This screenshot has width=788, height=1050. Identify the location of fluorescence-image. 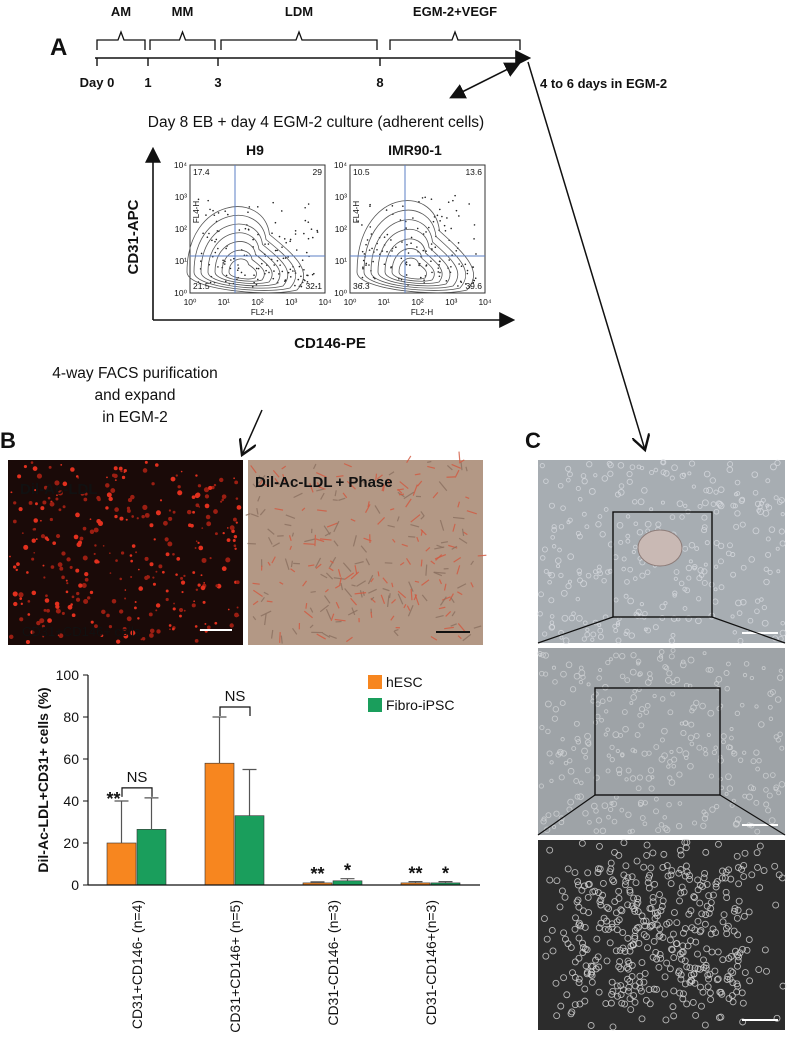
(125, 552).